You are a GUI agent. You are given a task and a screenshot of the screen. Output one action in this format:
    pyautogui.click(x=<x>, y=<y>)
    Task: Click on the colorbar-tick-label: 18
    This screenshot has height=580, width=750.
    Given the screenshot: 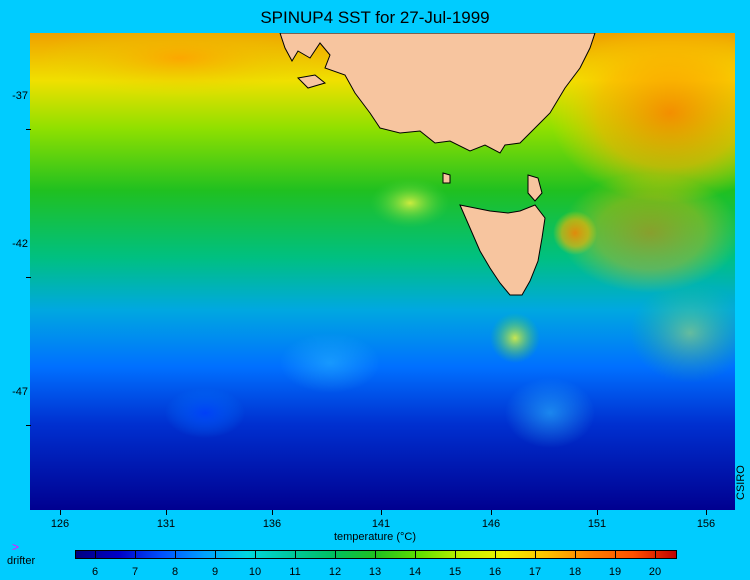 What is the action you would take?
    pyautogui.click(x=575, y=572)
    